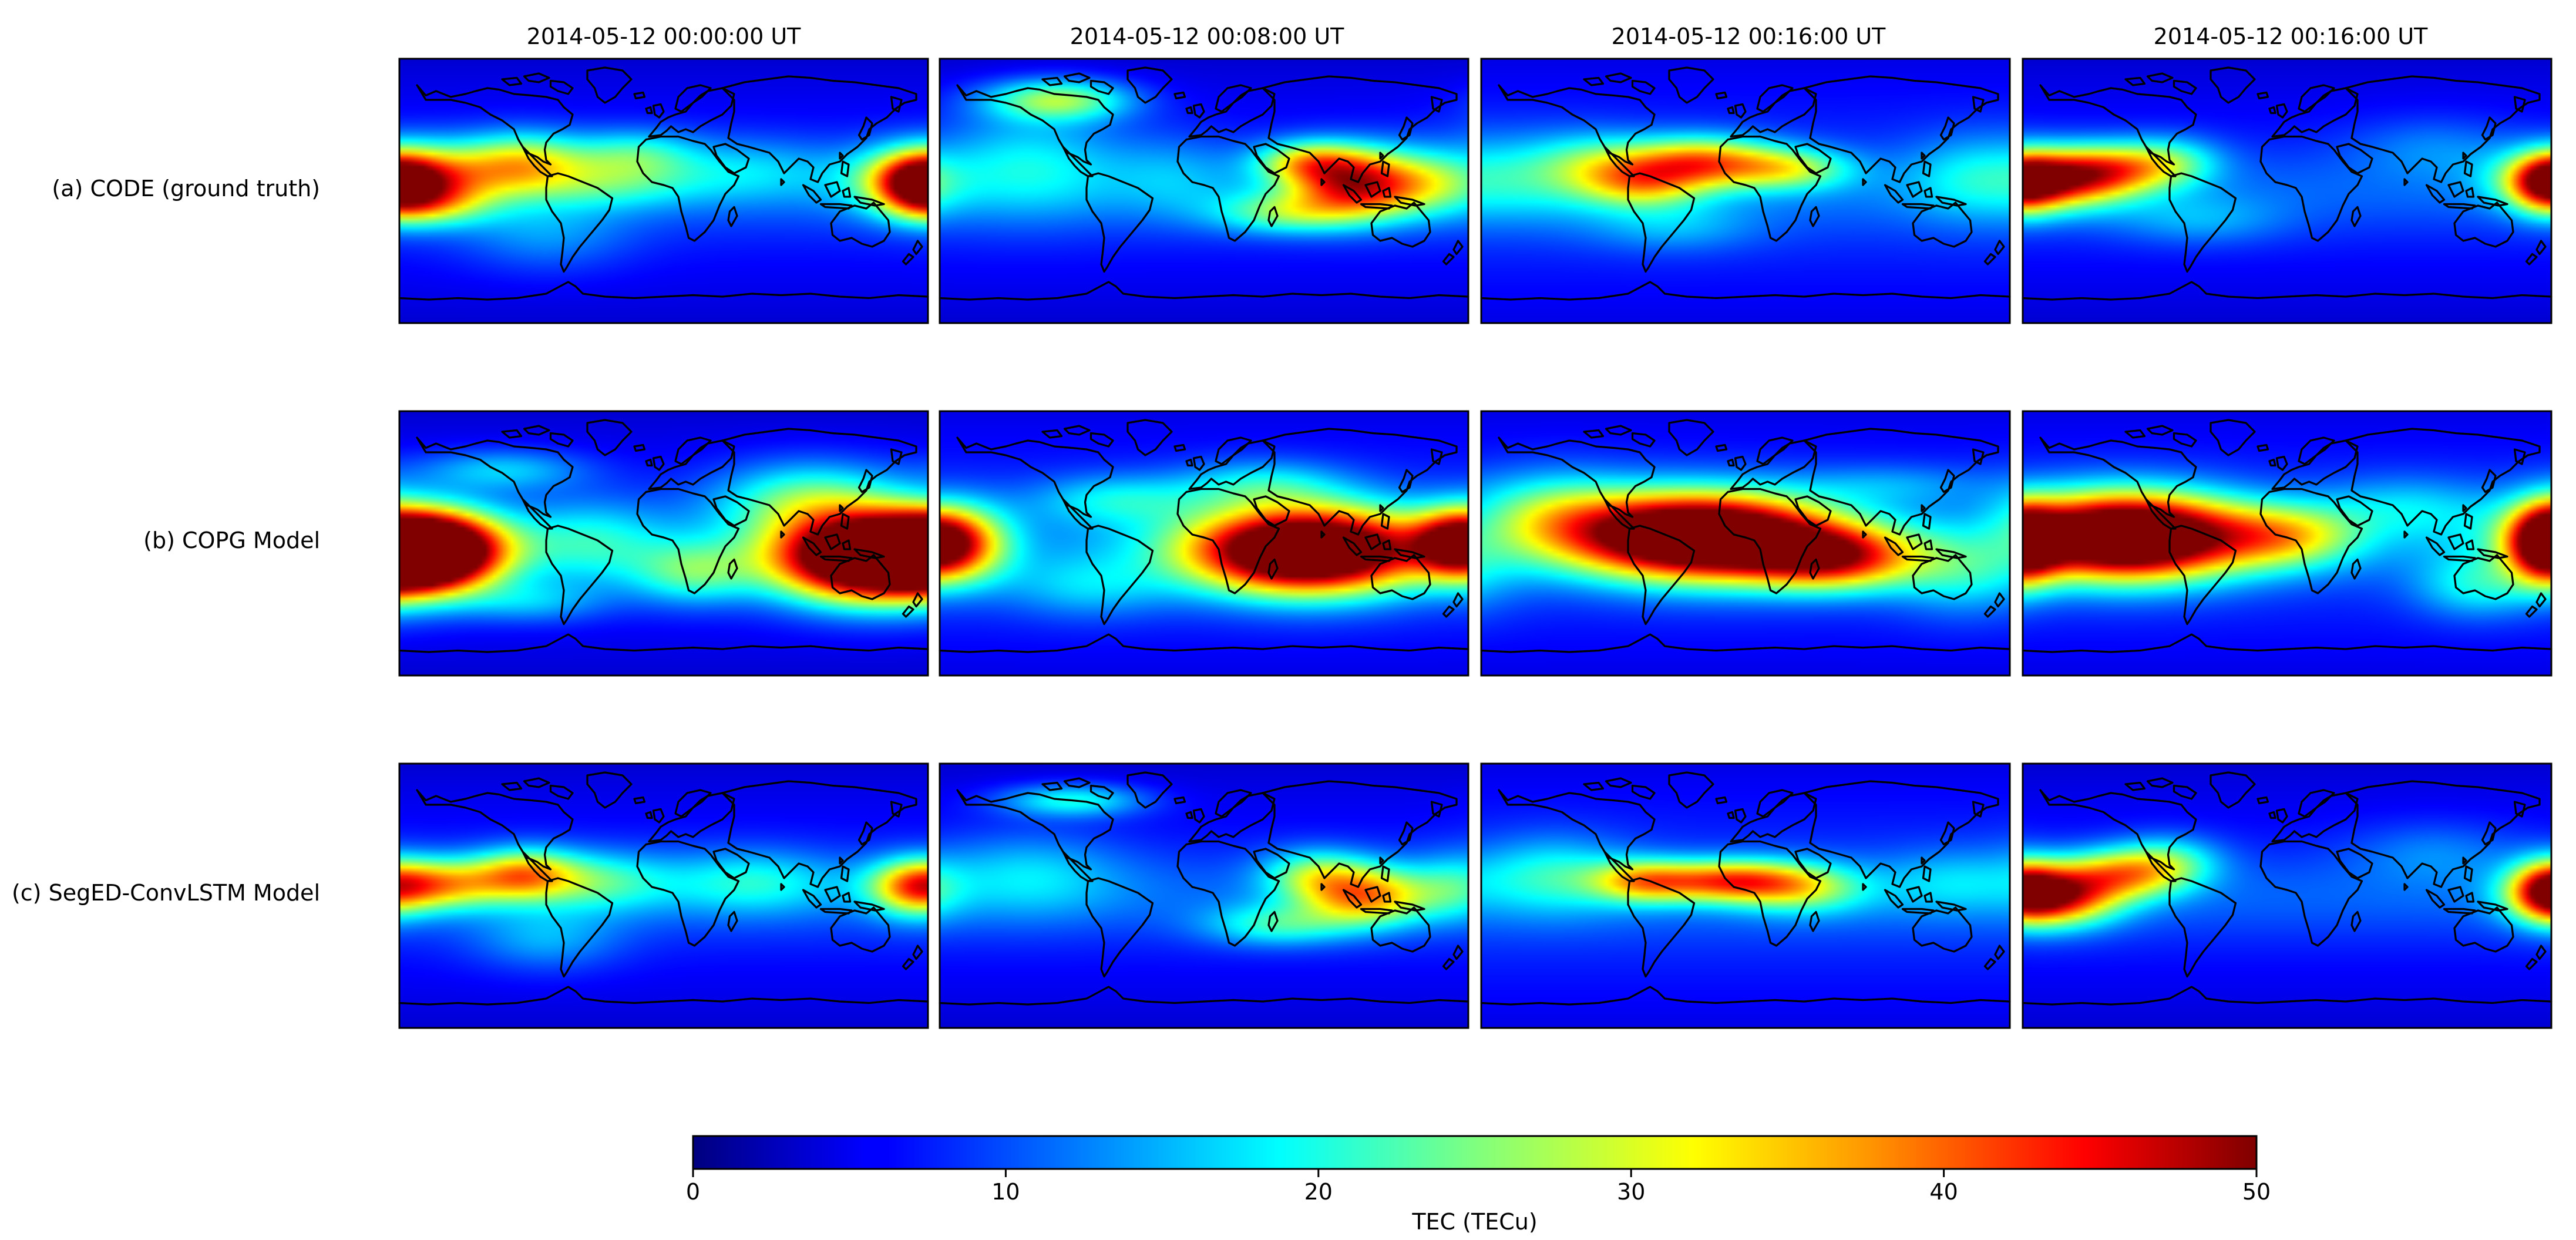 The height and width of the screenshot is (1240, 2576). Describe the element at coordinates (693, 1192) in the screenshot. I see `colorbar-tick-label: 0` at that location.